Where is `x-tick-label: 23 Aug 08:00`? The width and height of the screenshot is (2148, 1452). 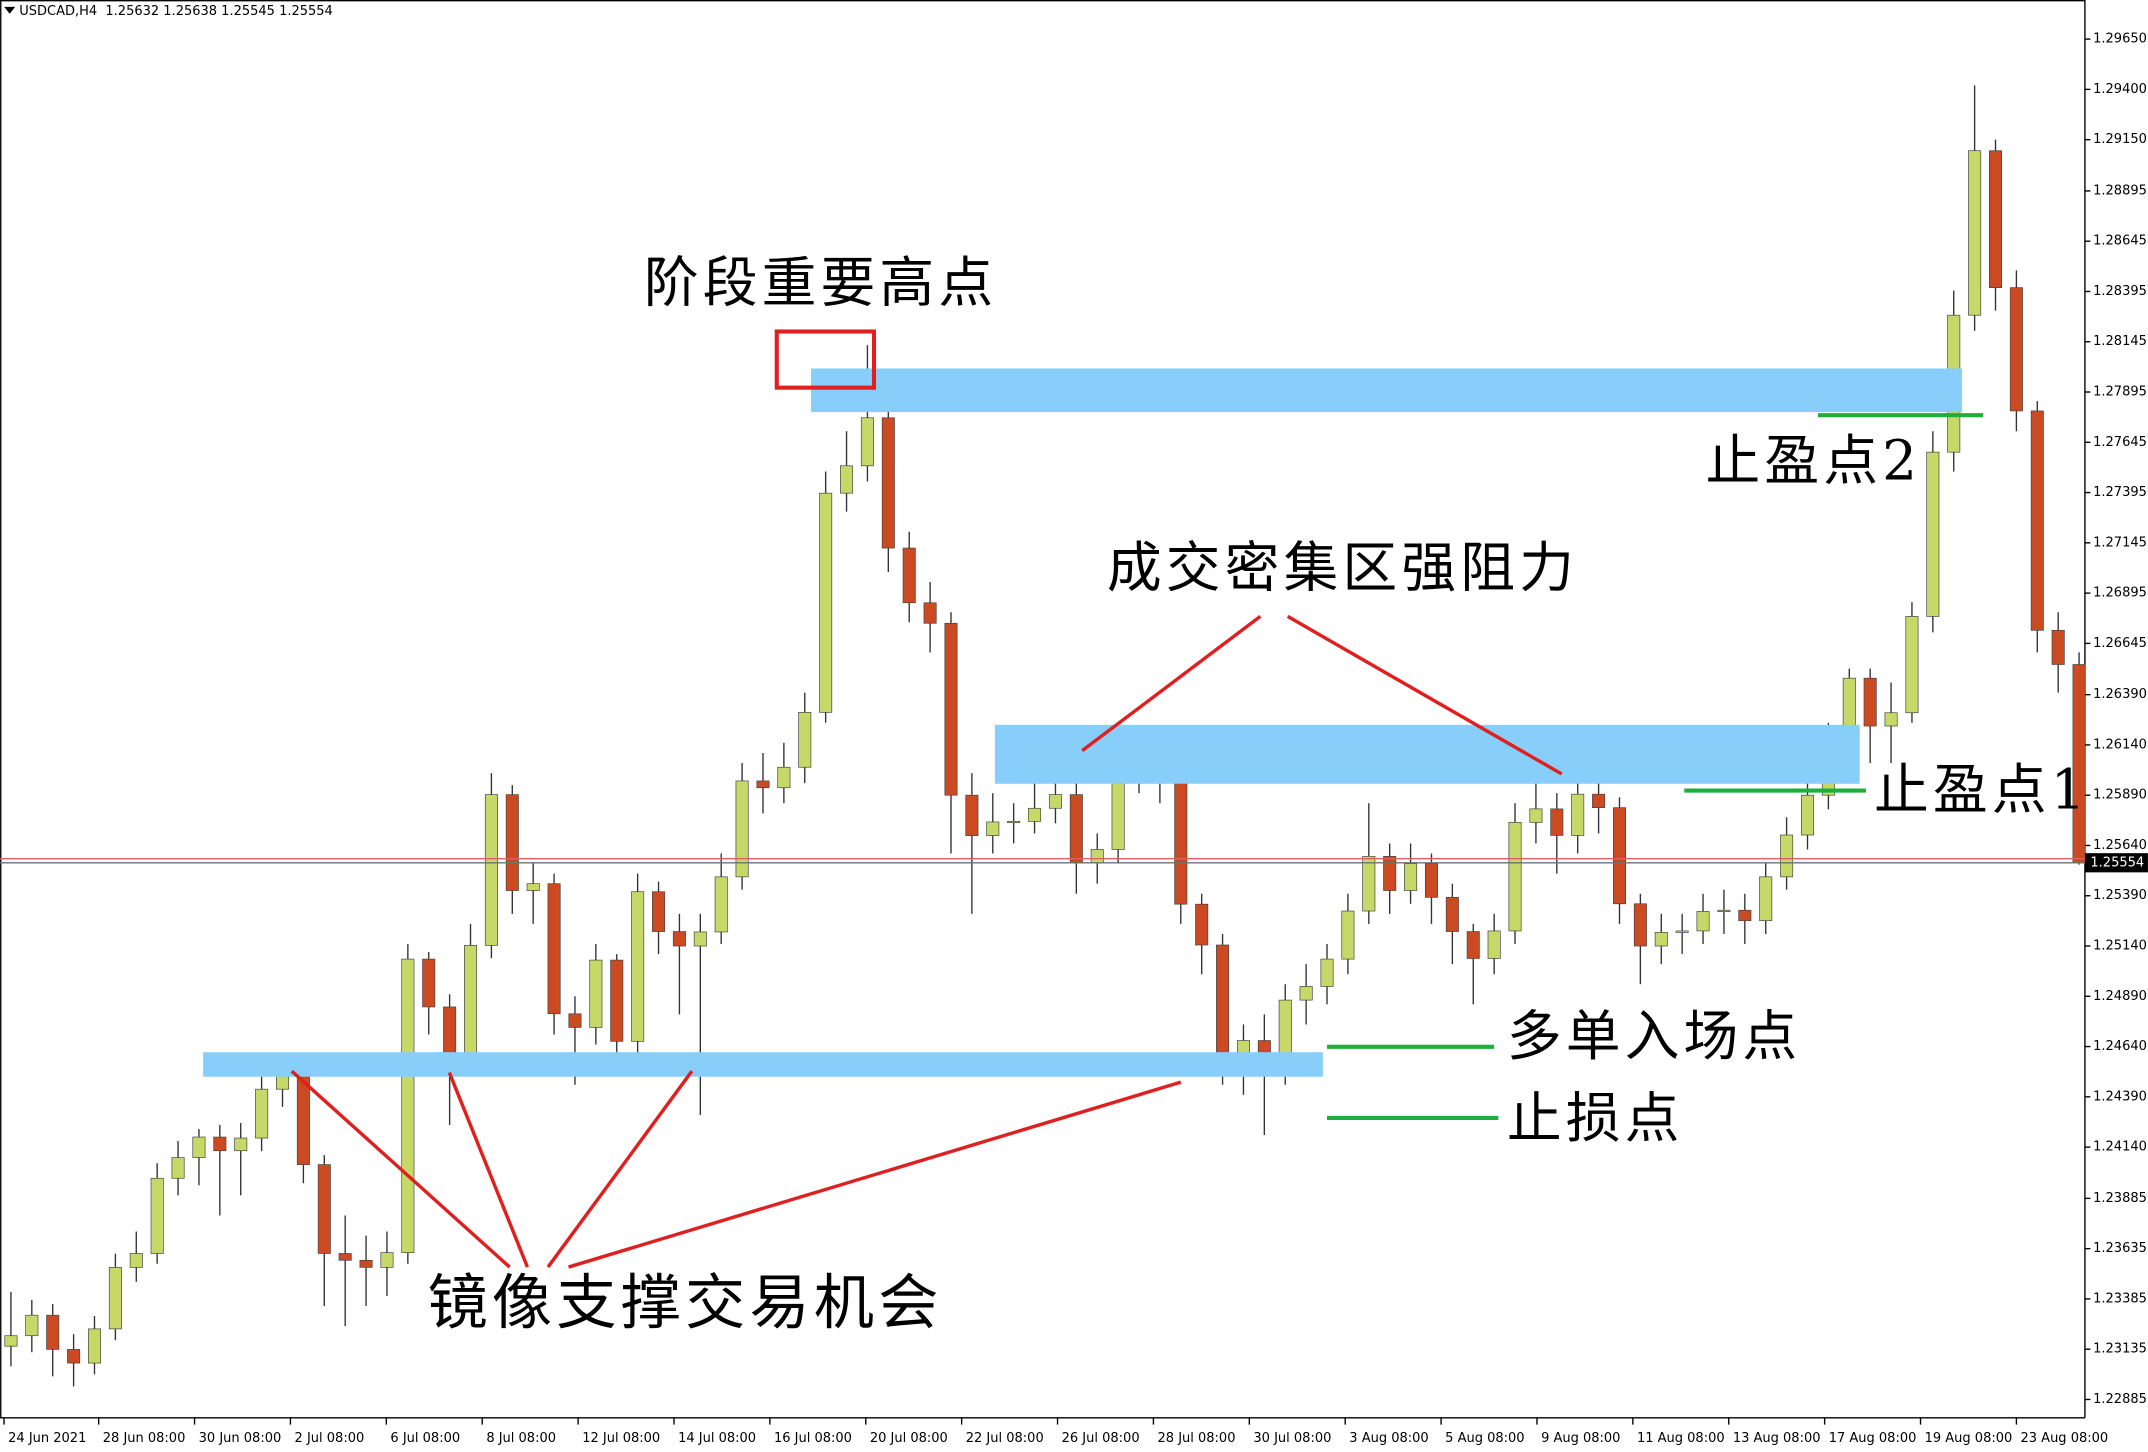
x-tick-label: 23 Aug 08:00 is located at coordinates (2065, 1438).